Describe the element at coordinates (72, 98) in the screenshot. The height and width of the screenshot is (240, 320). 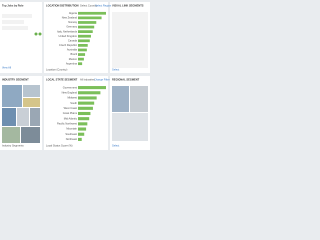
I see `bar-label: Midwest` at that location.